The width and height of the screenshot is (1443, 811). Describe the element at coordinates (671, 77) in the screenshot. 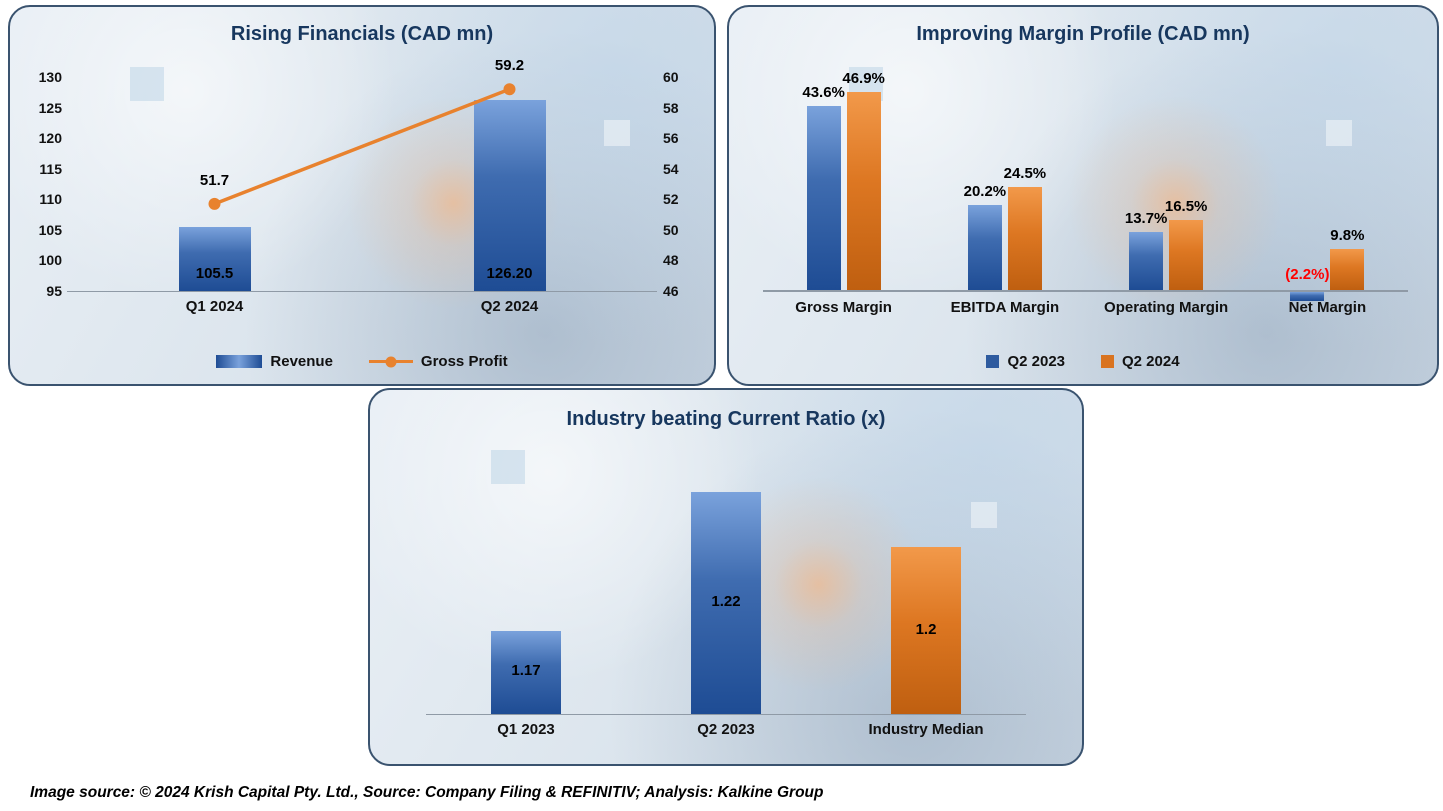

I see `right-axis-tick: 60` at that location.